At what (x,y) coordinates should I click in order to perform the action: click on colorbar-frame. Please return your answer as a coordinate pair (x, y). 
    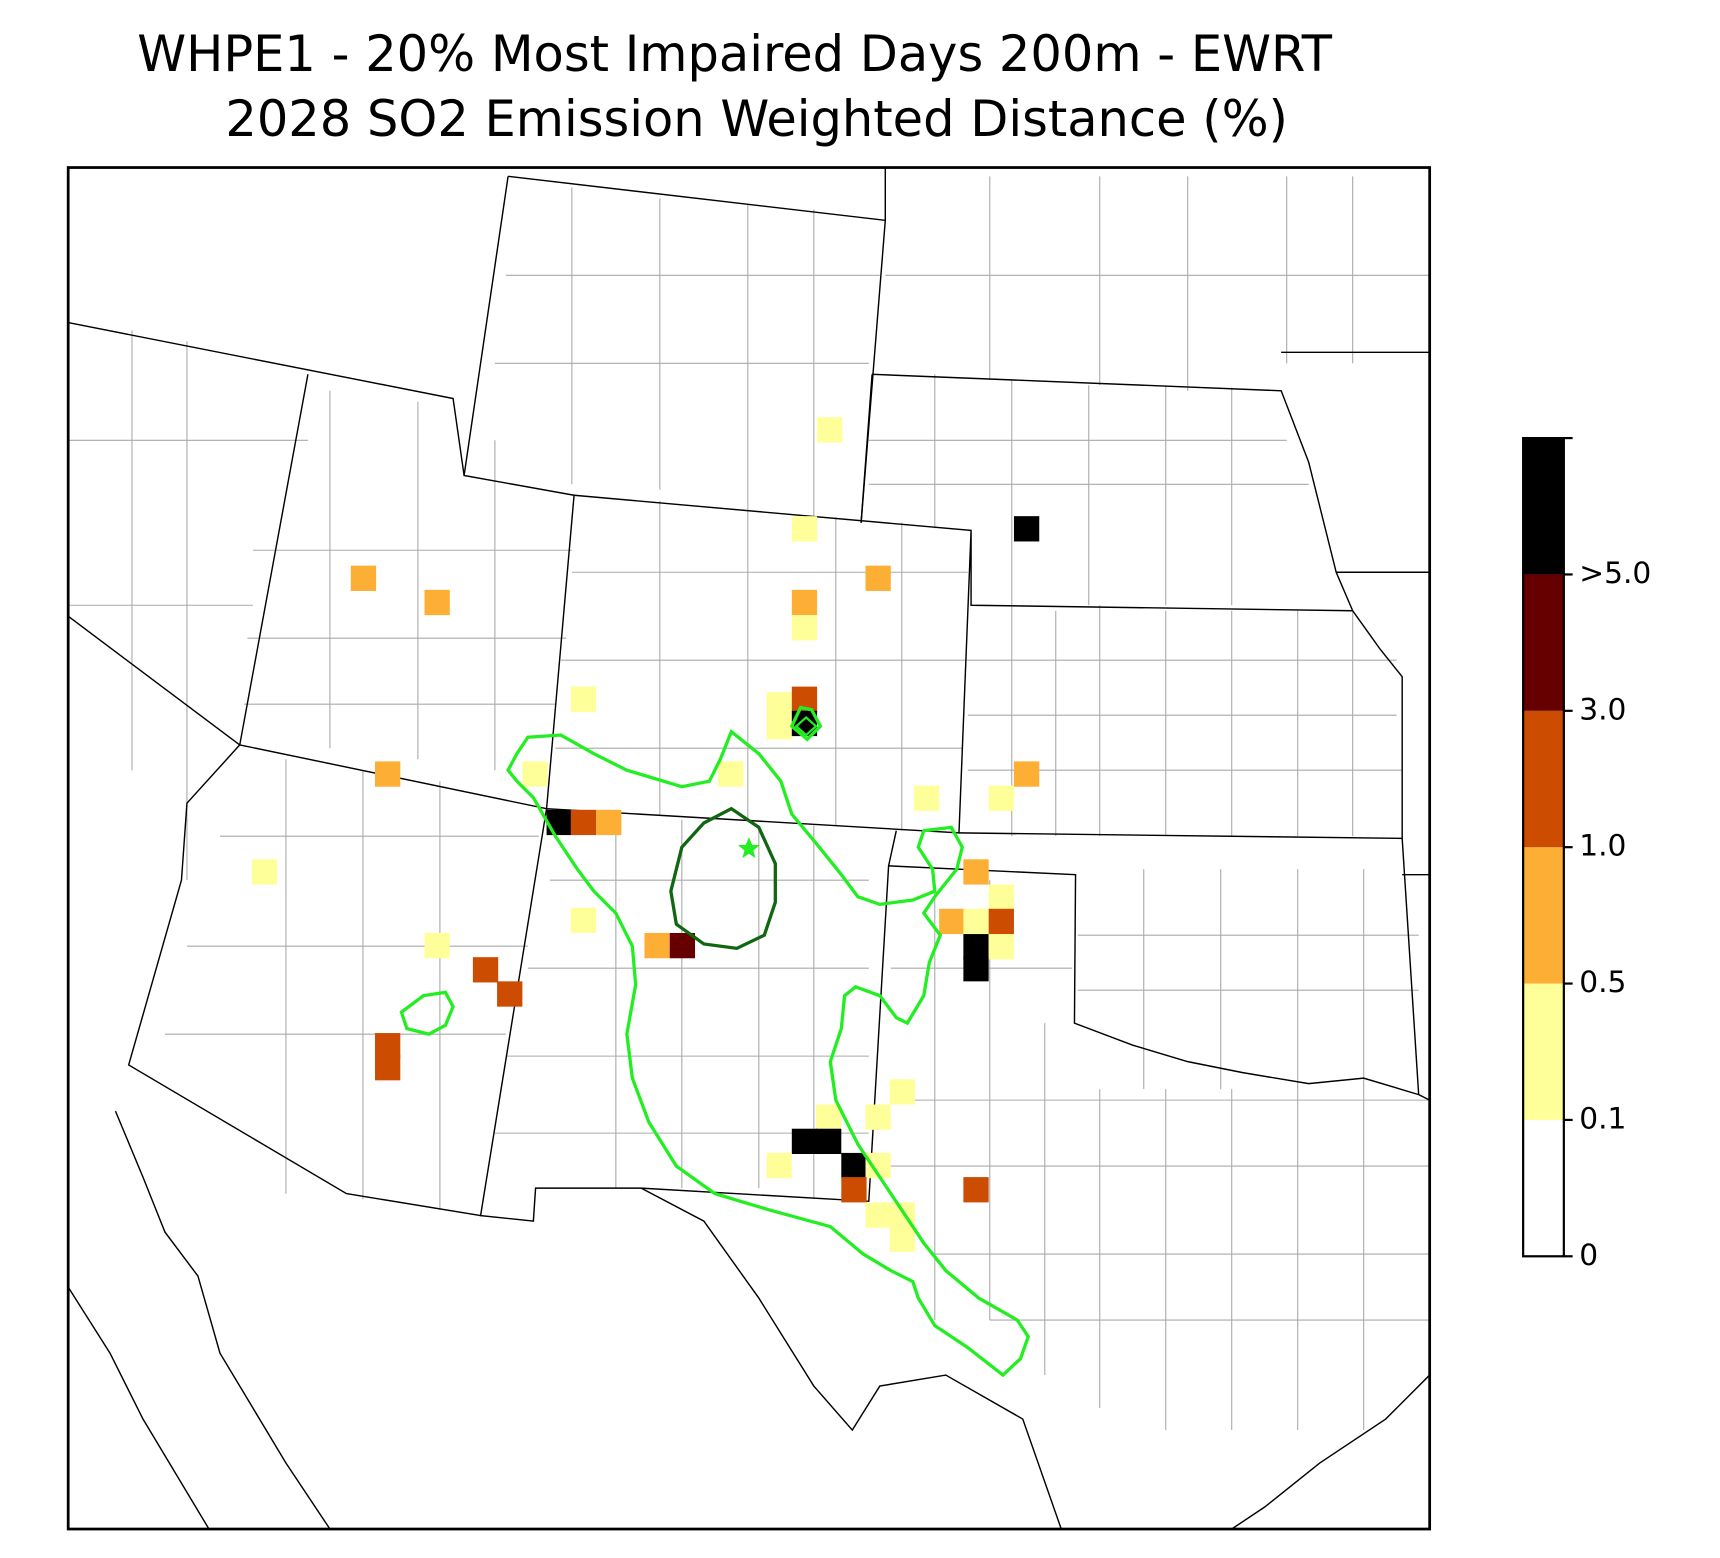
    Looking at the image, I should click on (1543, 847).